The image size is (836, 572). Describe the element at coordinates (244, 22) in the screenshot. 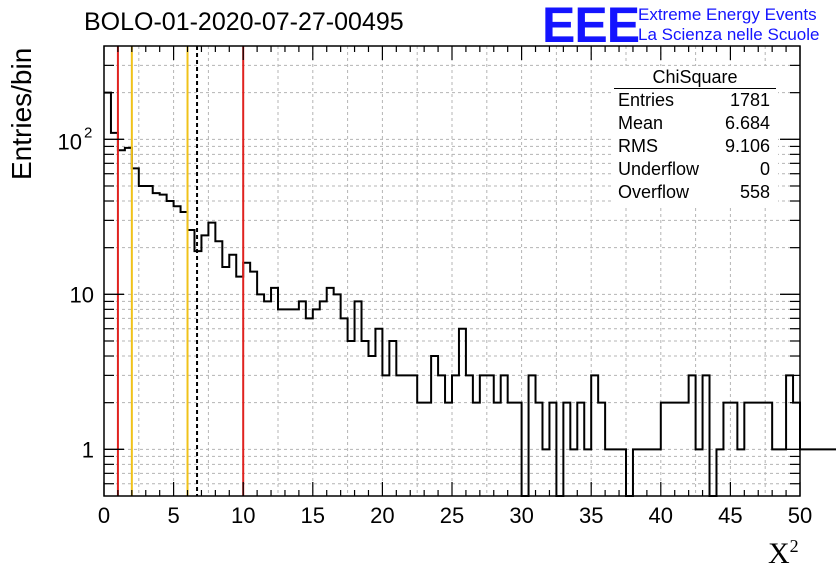

I see `plot-title: BOLO-01-2020-07-27-00495` at that location.